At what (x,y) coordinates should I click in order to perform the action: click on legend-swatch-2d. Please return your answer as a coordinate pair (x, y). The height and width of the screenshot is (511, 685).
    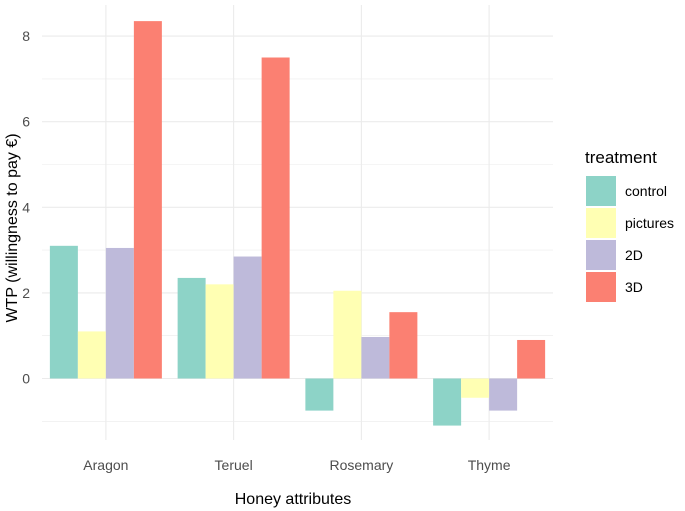
    Looking at the image, I should click on (601, 255).